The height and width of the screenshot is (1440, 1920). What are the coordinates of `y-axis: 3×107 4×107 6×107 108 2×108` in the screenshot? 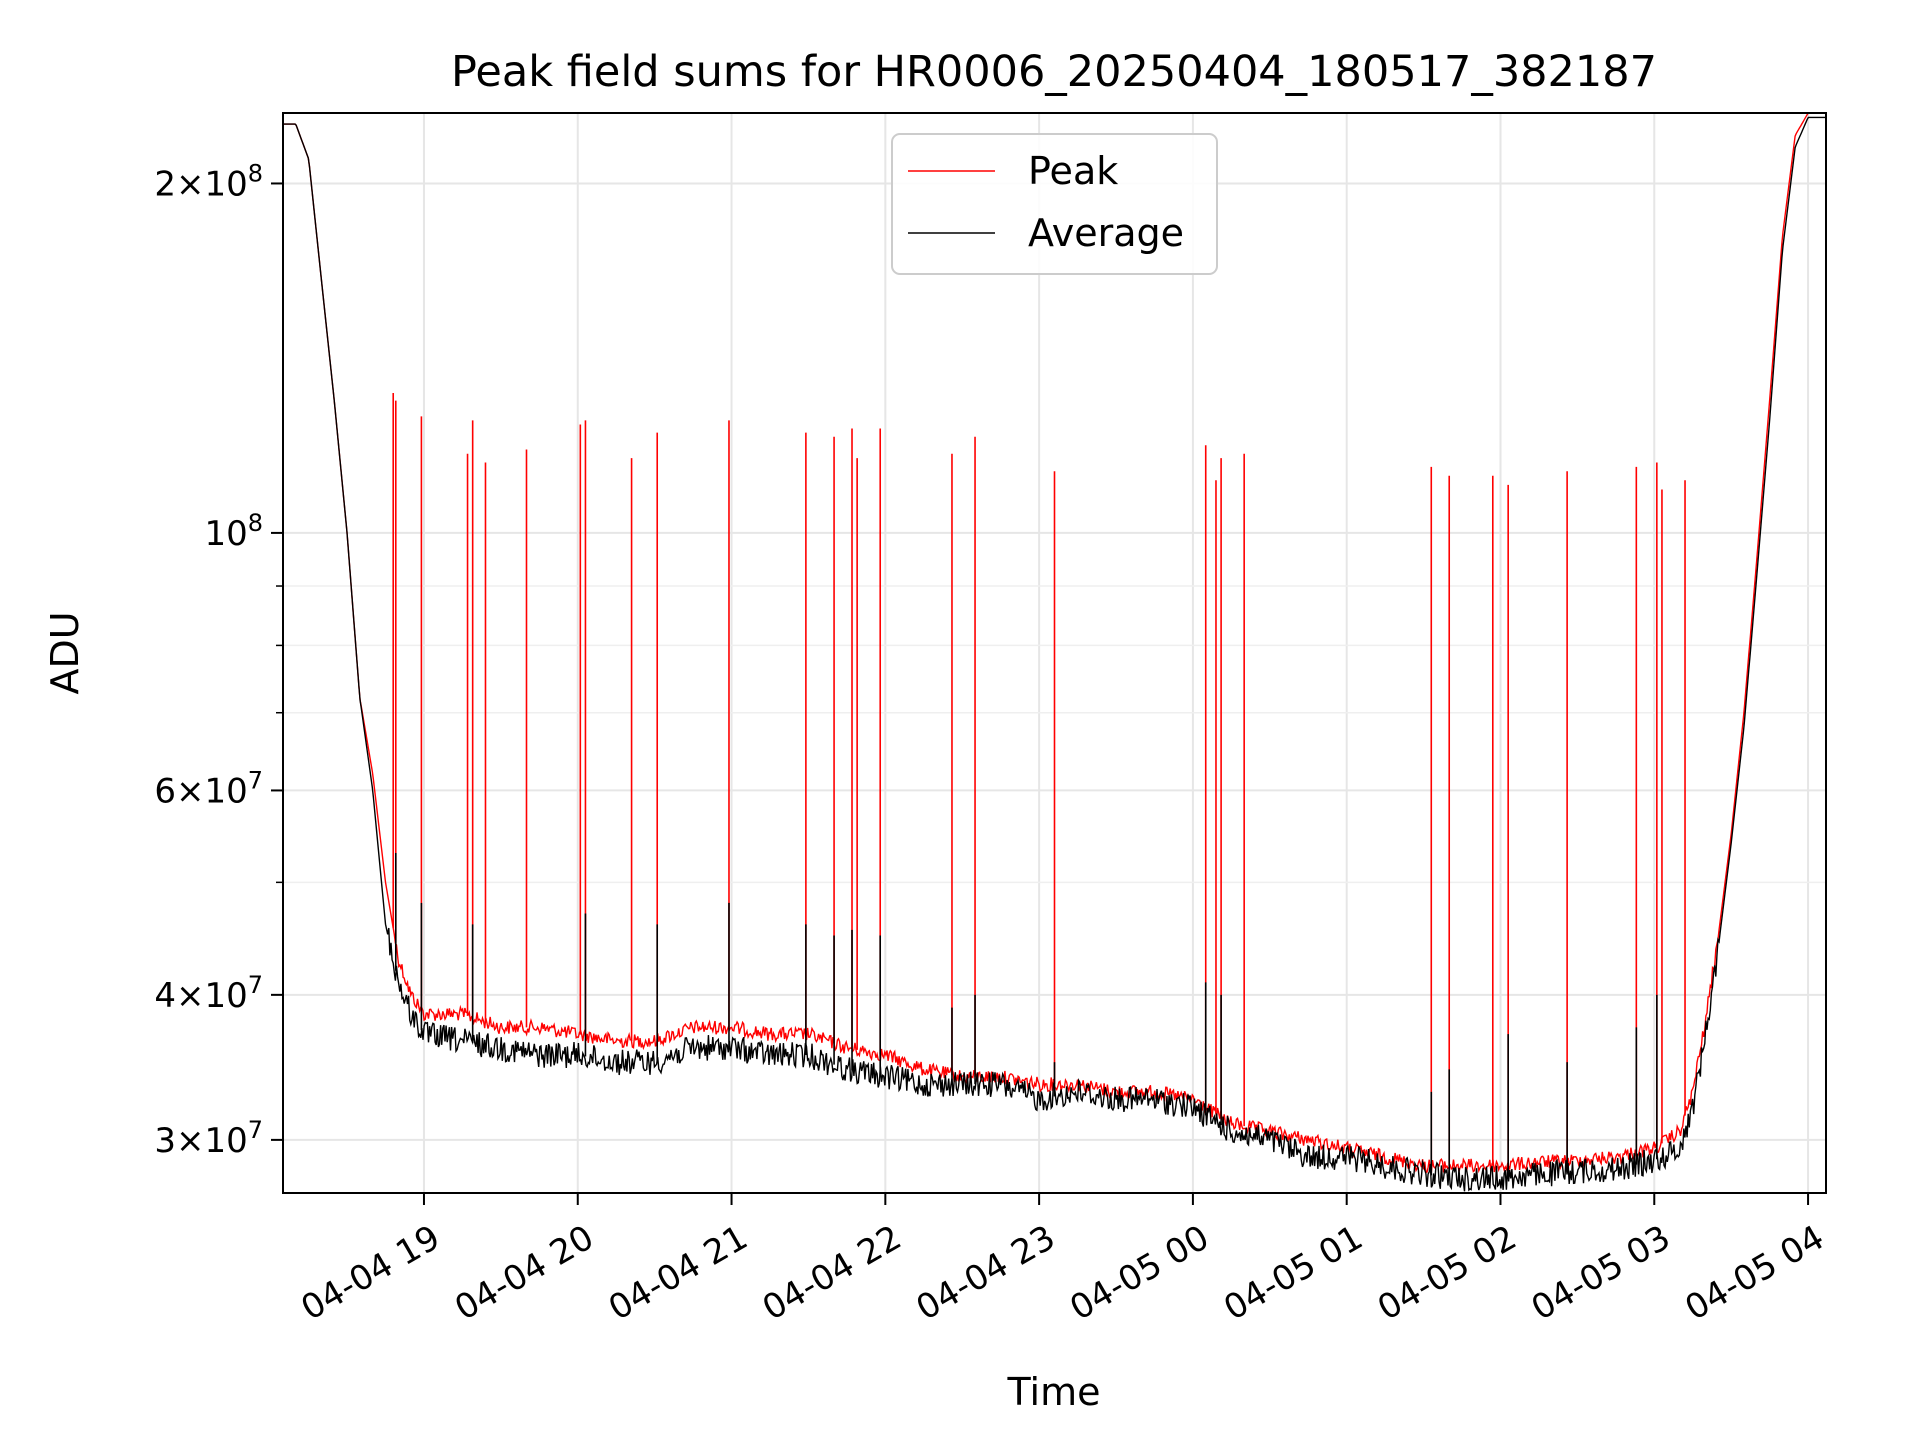 It's located at (218, 660).